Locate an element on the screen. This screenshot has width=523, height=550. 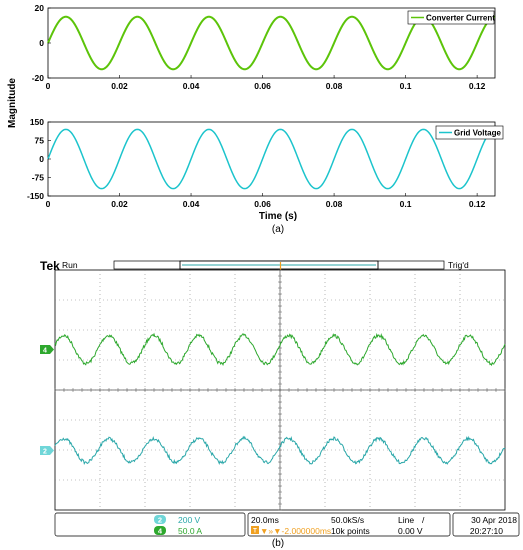
caption-a: (a) is located at coordinates (278, 229).